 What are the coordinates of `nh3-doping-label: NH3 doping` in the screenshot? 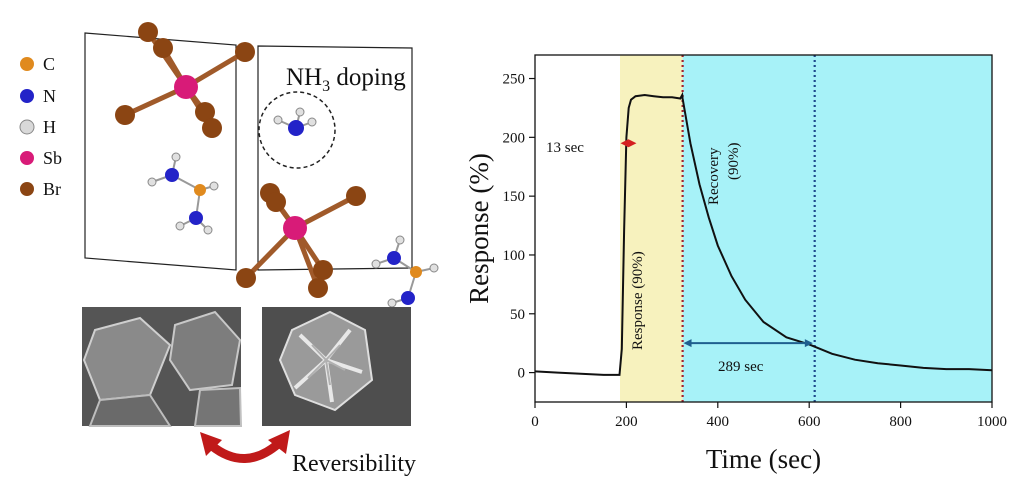 It's located at (346, 79).